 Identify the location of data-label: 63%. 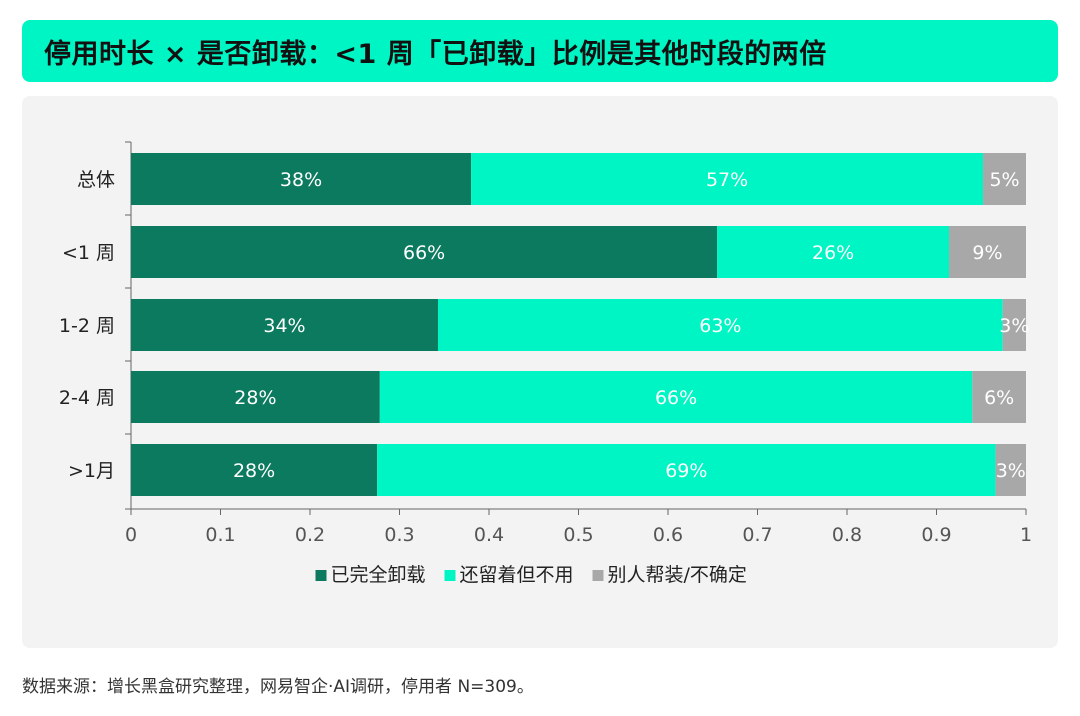
(720, 326).